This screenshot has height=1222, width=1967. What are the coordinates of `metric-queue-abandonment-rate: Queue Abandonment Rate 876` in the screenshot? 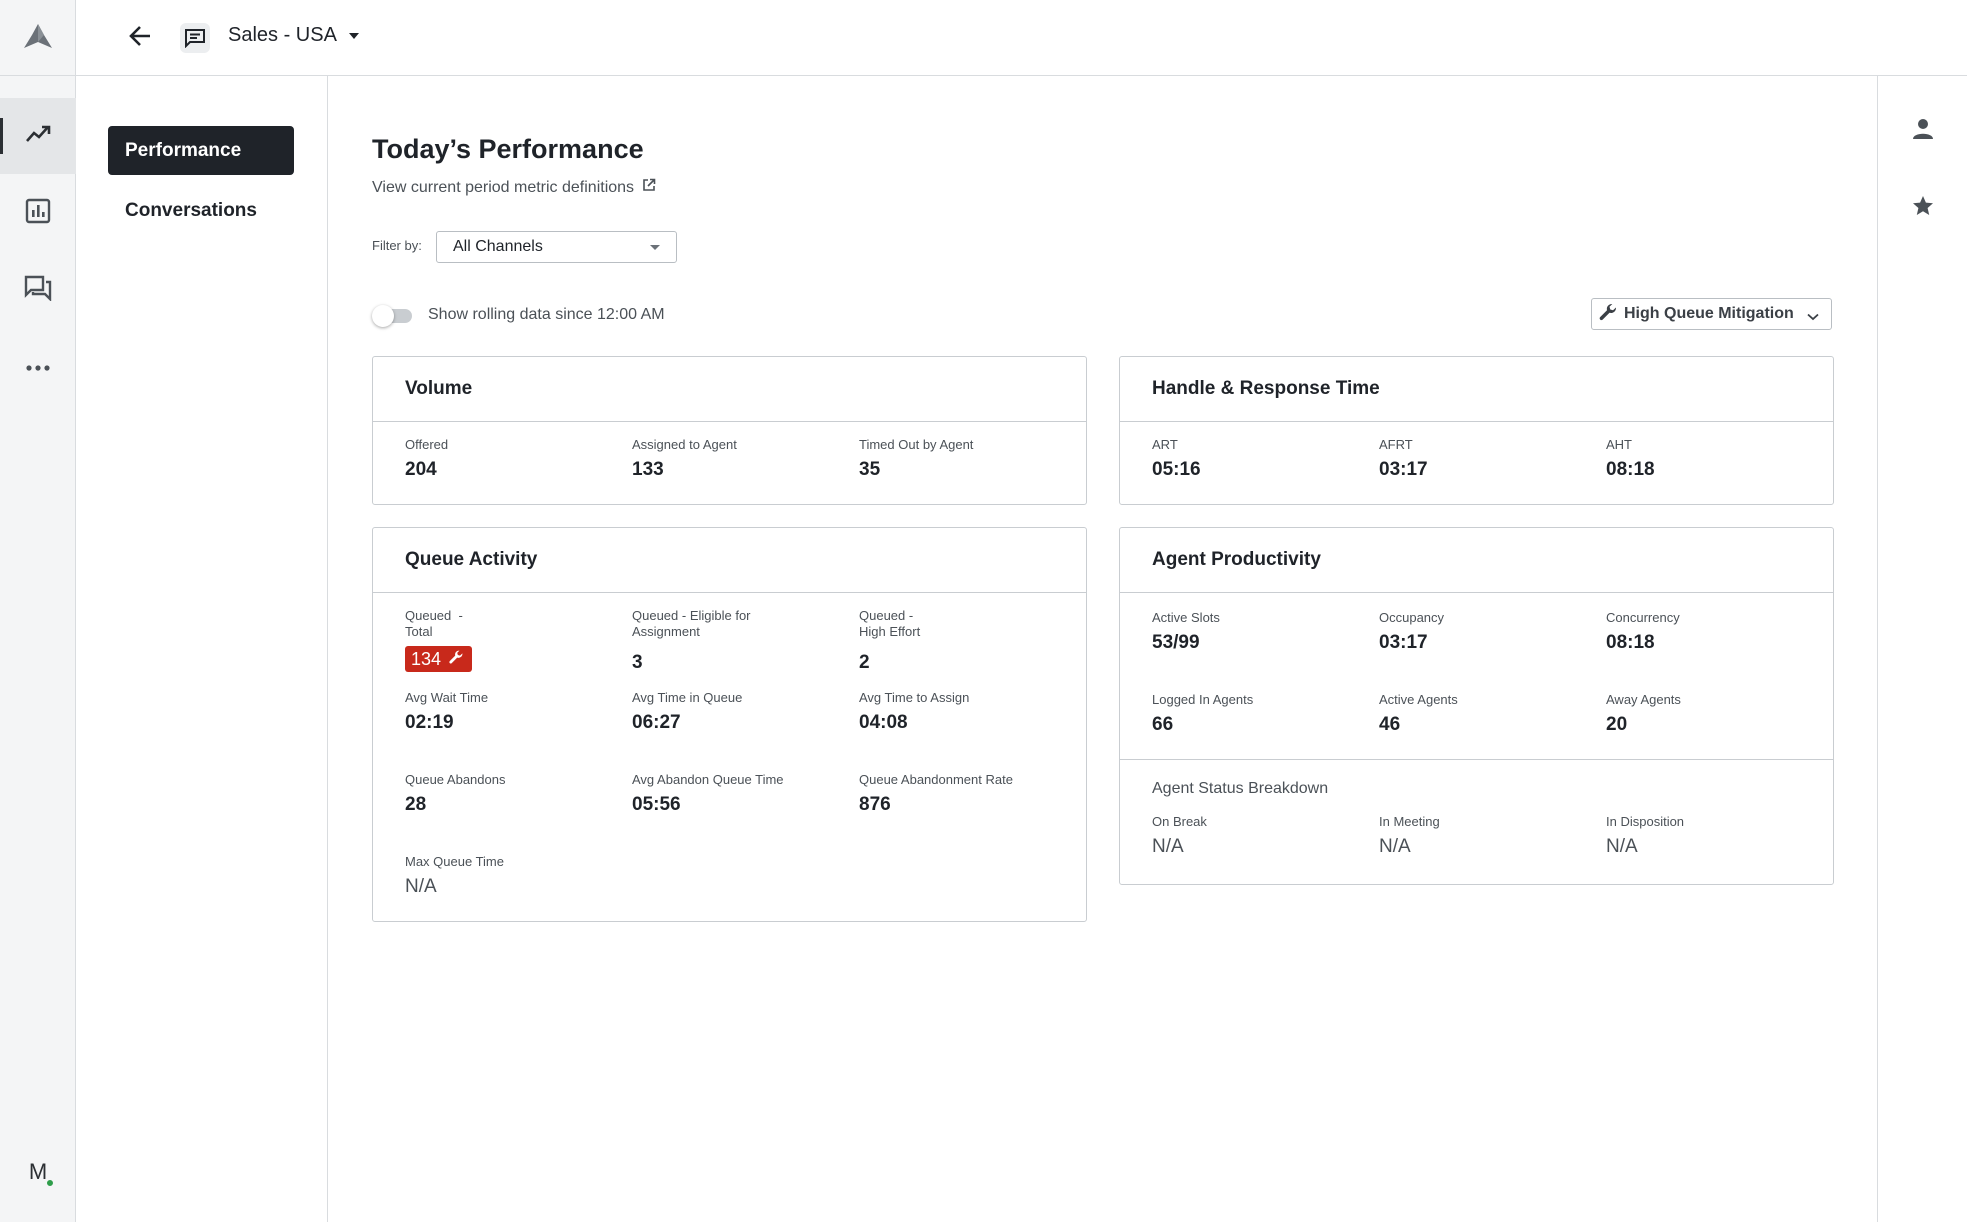 It's located at (936, 794).